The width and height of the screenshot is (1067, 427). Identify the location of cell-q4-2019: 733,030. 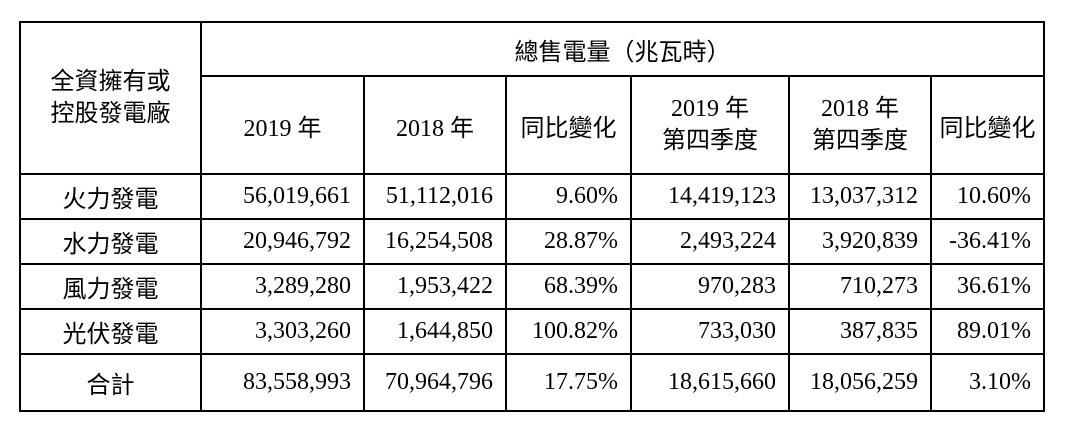
(710, 331).